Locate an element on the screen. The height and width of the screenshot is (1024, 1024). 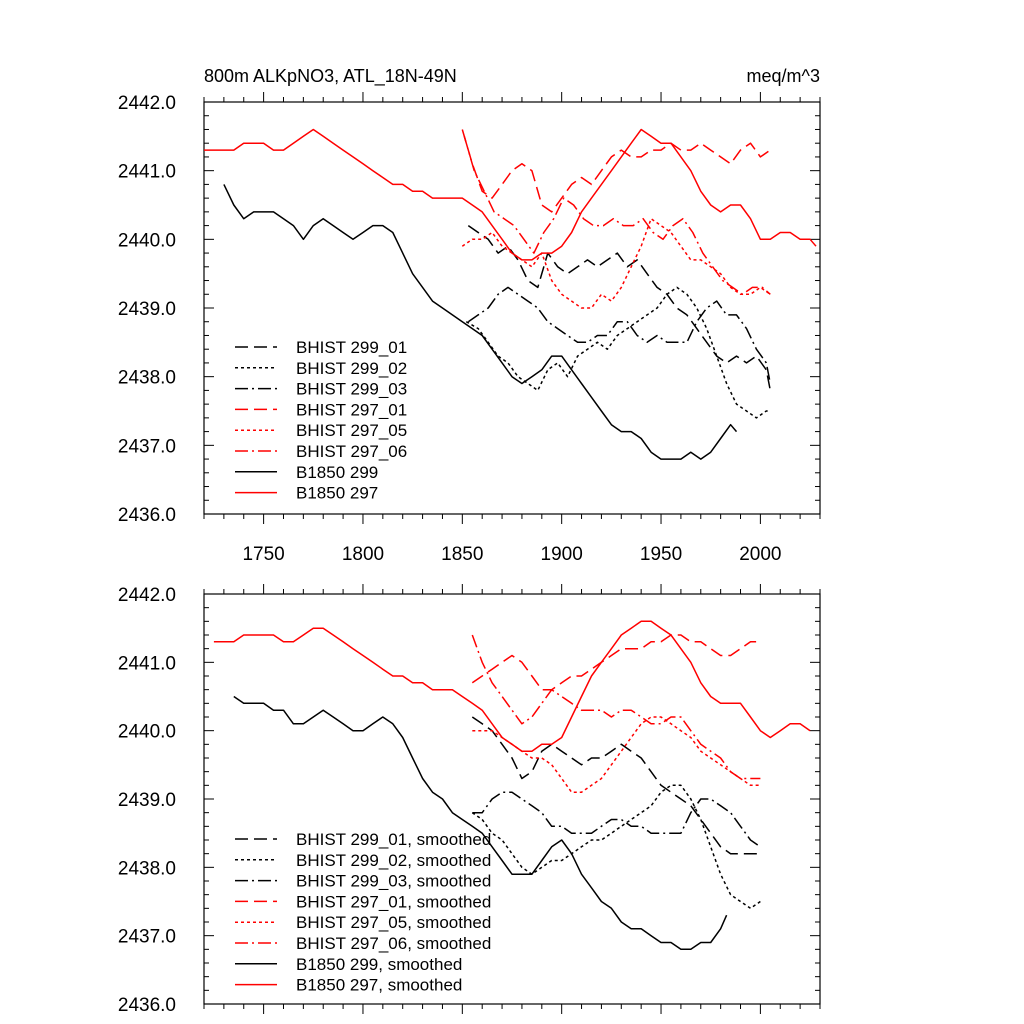
units-label: meq/m^3 is located at coordinates (783, 76).